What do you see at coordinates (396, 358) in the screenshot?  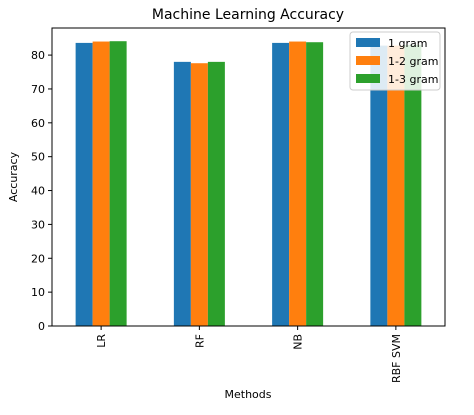 I see `x-tick-label: RBF SVM` at bounding box center [396, 358].